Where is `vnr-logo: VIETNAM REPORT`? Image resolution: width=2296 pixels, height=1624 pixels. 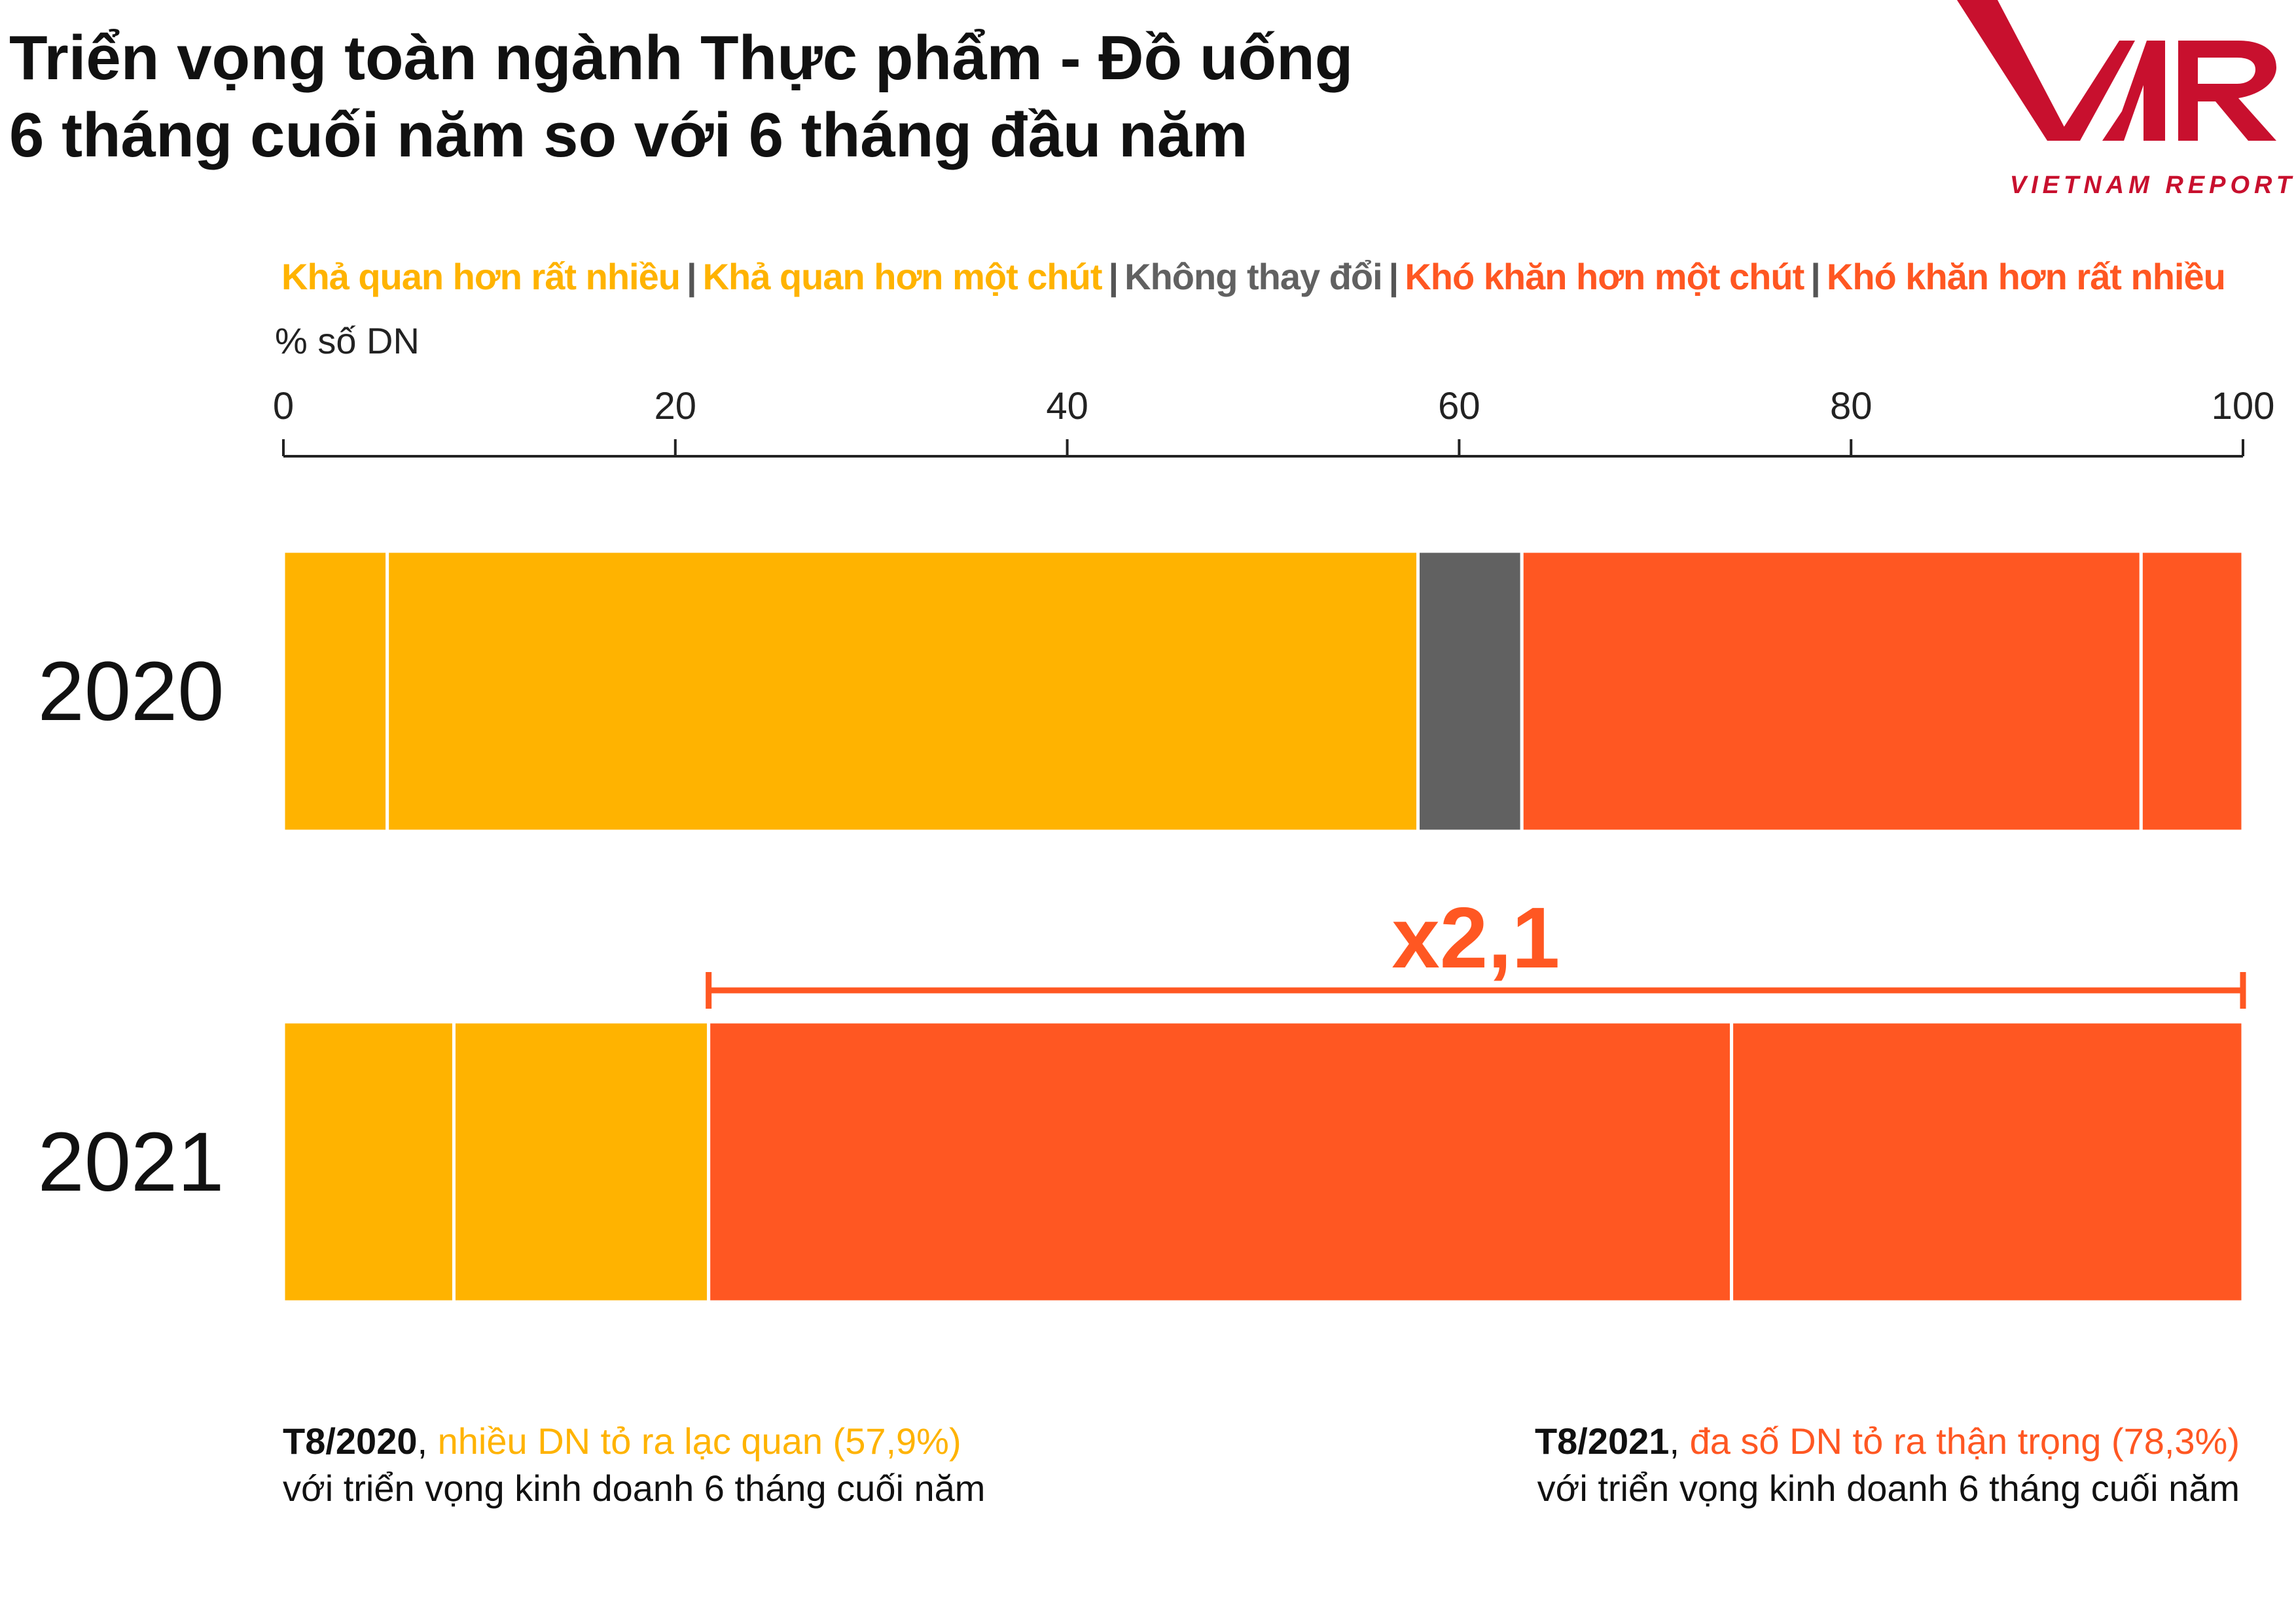 vnr-logo: VIETNAM REPORT is located at coordinates (2126, 104).